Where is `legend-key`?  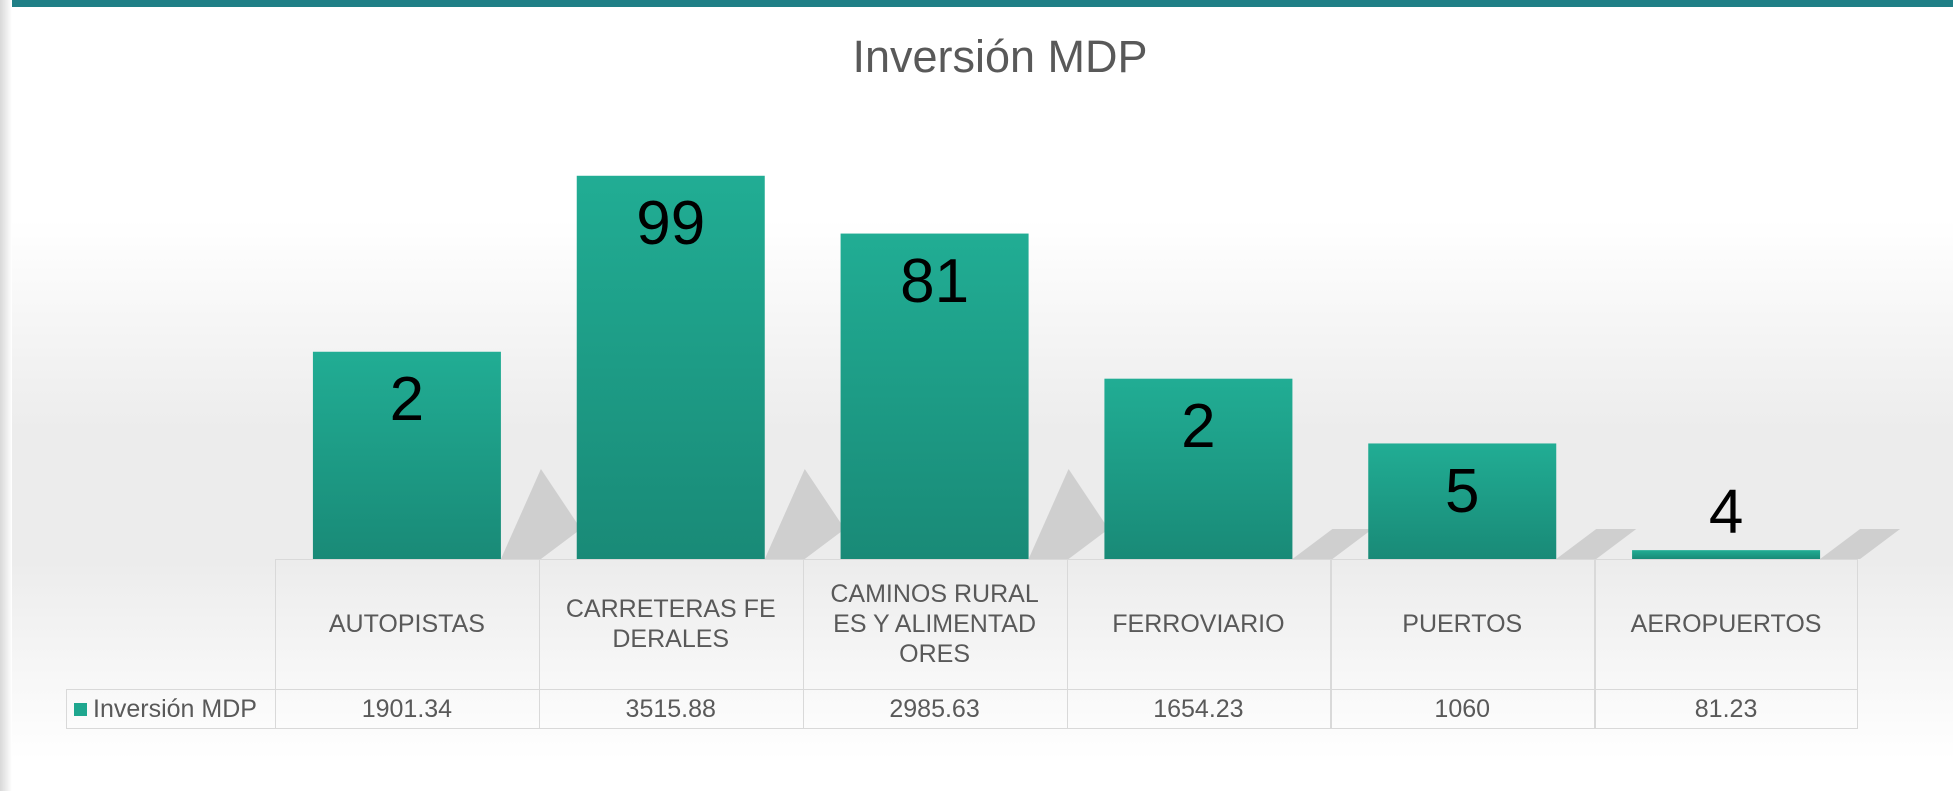 legend-key is located at coordinates (80, 709).